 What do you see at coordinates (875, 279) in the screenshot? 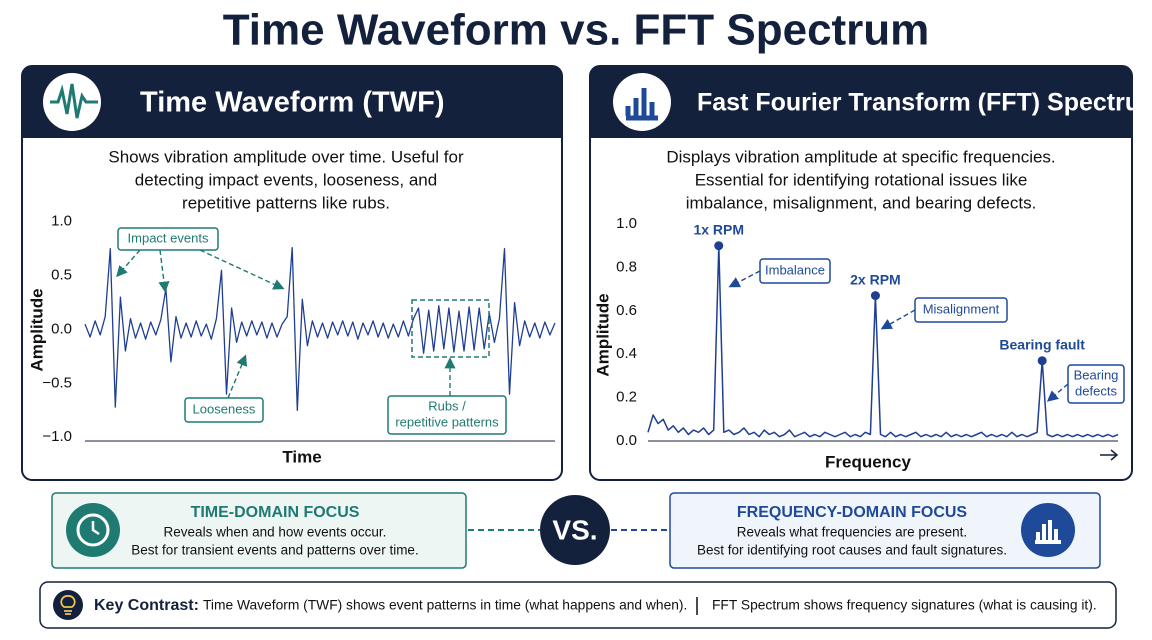
I see `peak-label: 2x RPM` at bounding box center [875, 279].